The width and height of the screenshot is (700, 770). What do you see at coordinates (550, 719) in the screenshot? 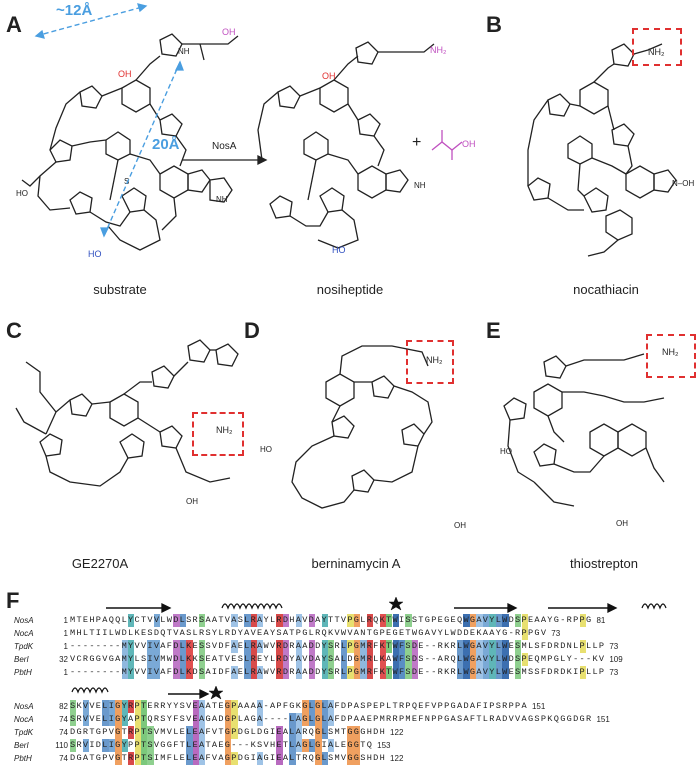
I see `residue: K` at bounding box center [550, 719].